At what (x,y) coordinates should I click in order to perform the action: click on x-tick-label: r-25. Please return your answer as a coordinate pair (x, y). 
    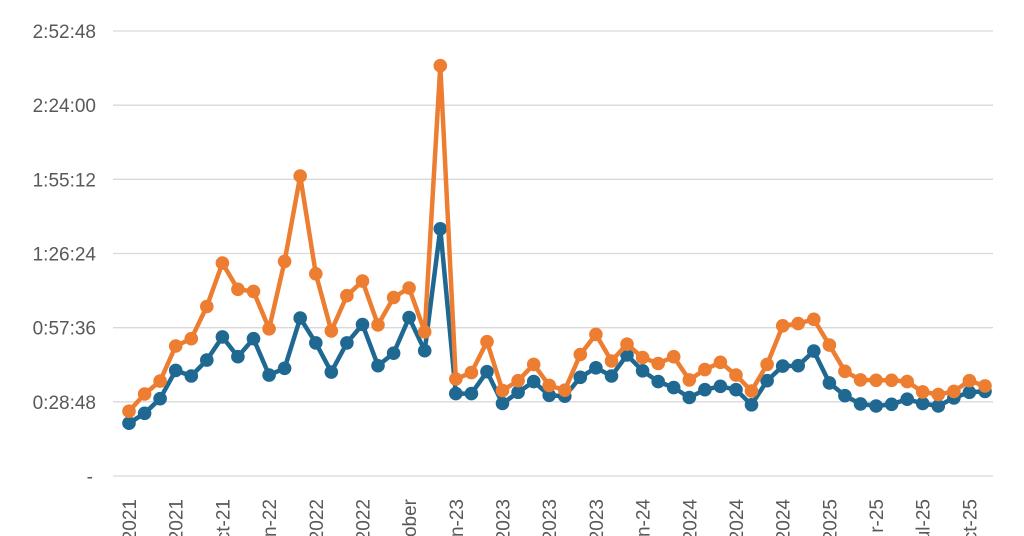
    Looking at the image, I should click on (877, 516).